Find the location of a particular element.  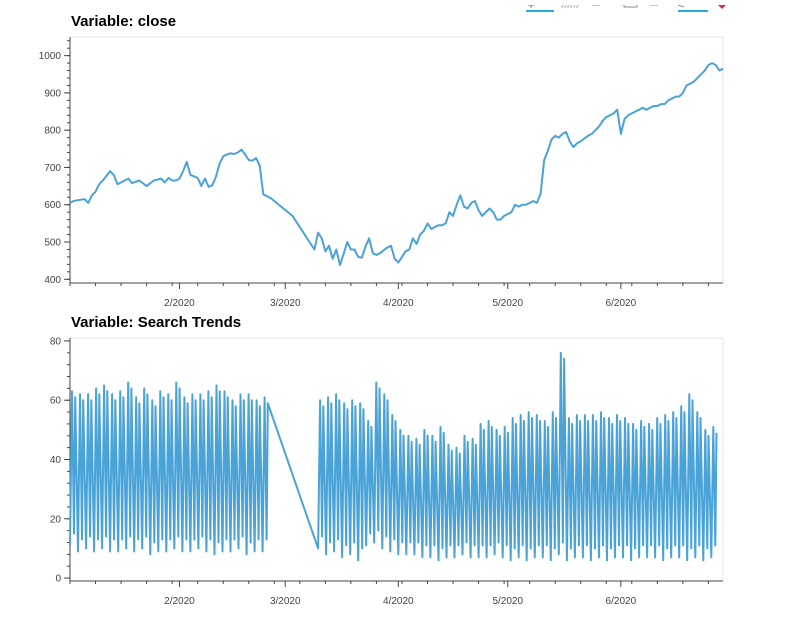

y-tick-label: 40 is located at coordinates (56, 460).